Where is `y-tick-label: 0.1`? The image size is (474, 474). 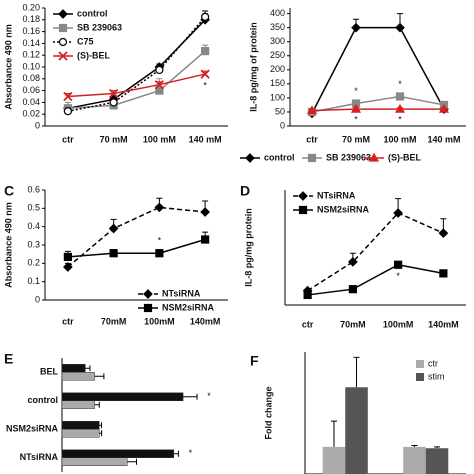
y-tick-label: 0.1 is located at coordinates (33, 281).